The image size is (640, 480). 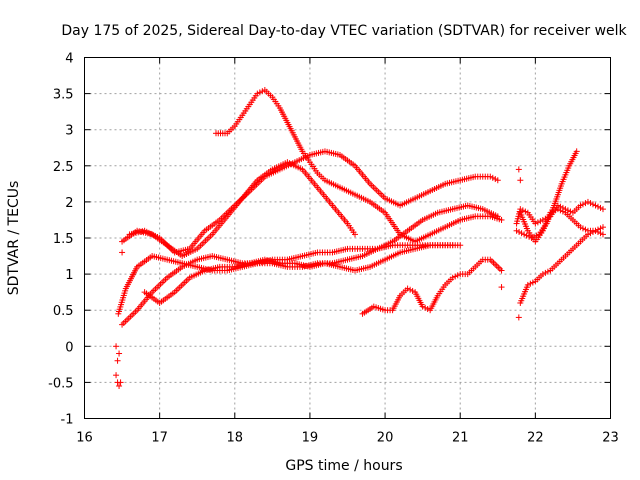 I want to click on series-arc-g, so click(x=432, y=286).